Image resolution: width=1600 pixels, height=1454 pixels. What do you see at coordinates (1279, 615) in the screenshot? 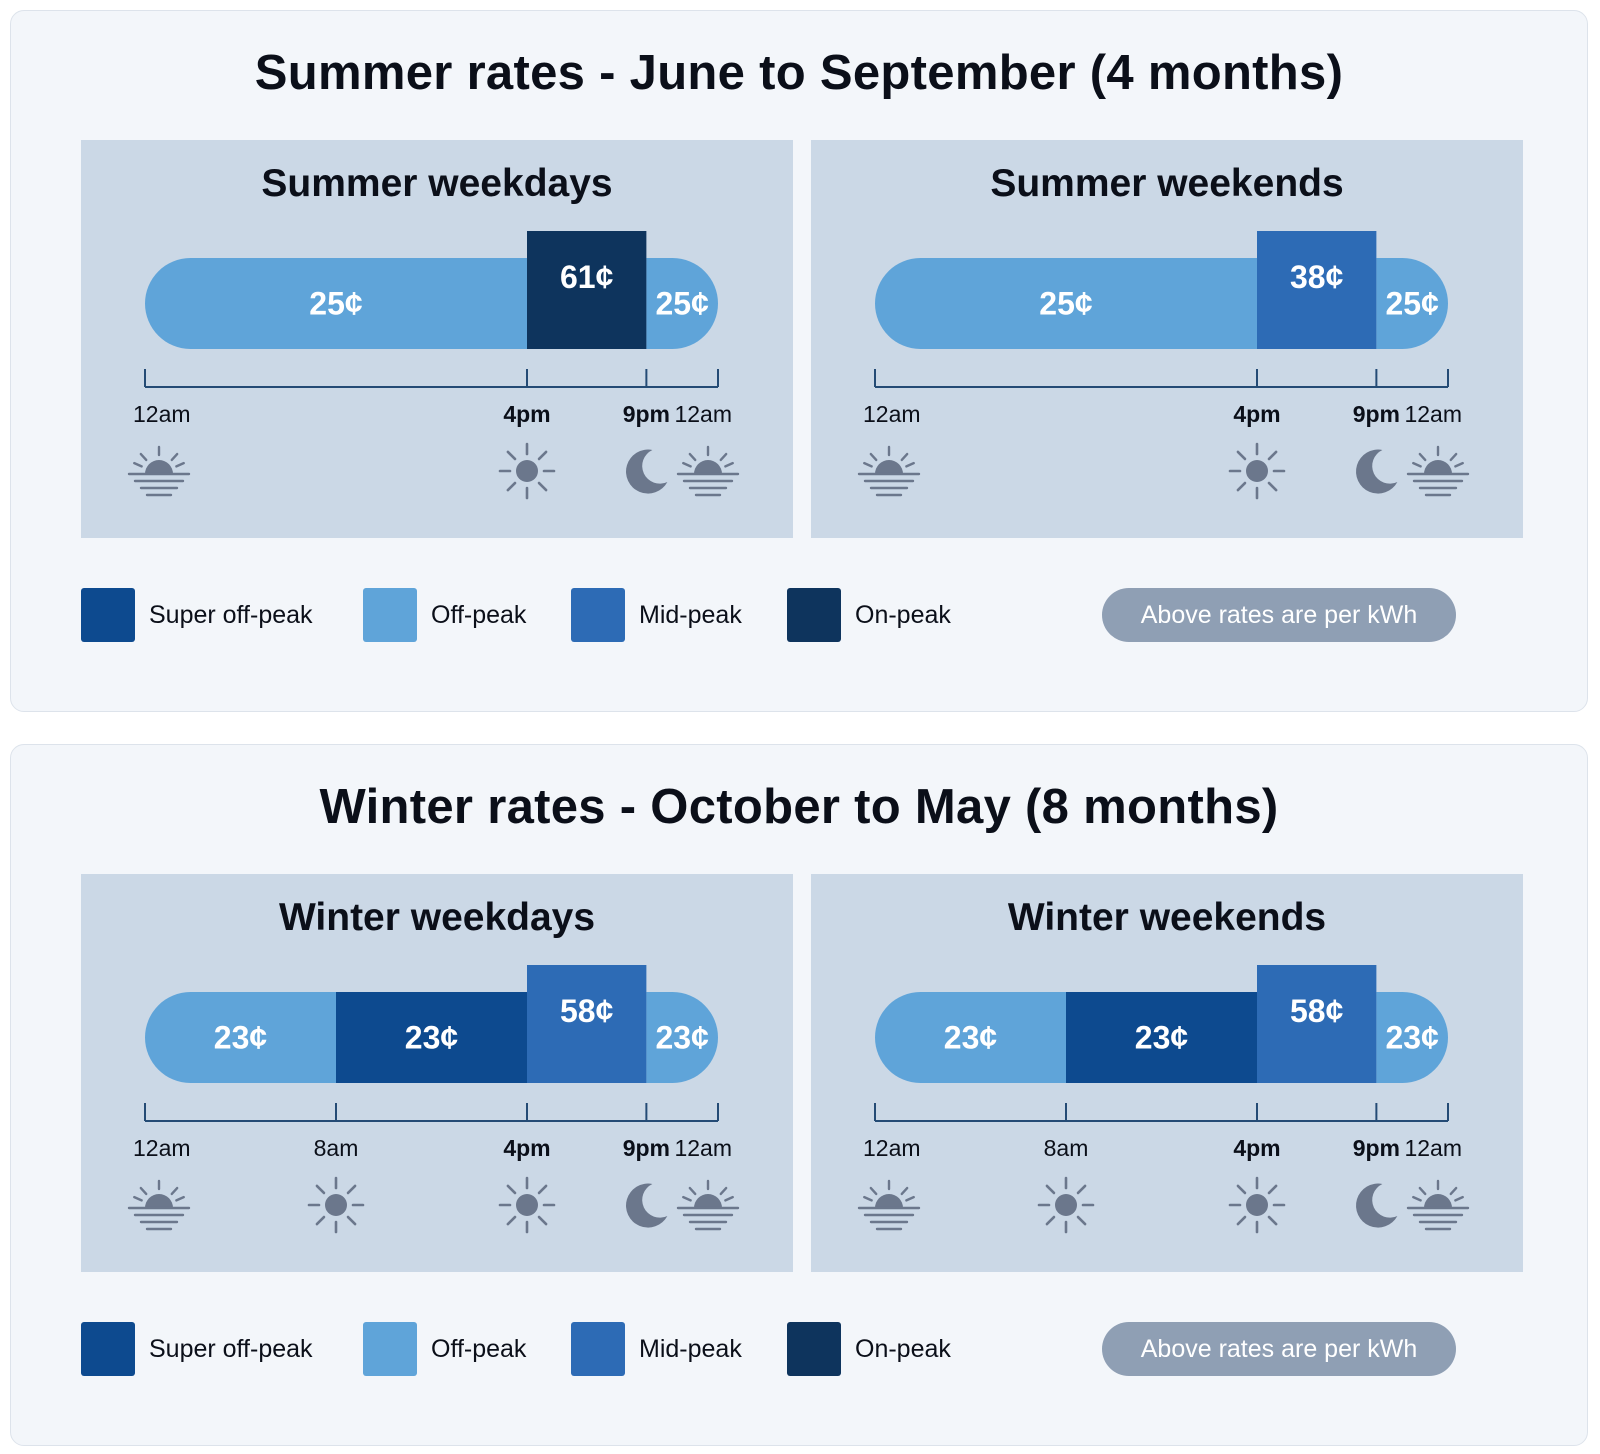
I see `rate-unit-note: Above rates are per kWh` at bounding box center [1279, 615].